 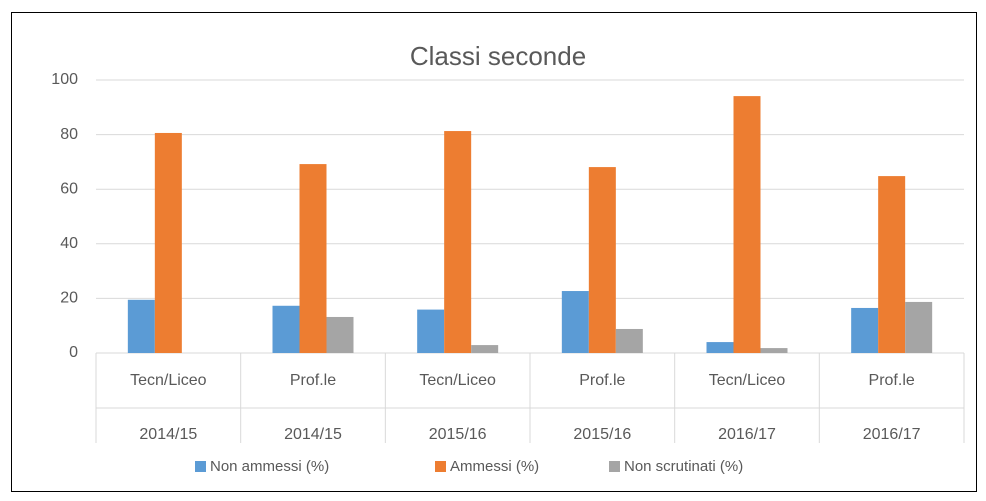 What do you see at coordinates (269, 466) in the screenshot?
I see `legend-label: Non ammessi (%)` at bounding box center [269, 466].